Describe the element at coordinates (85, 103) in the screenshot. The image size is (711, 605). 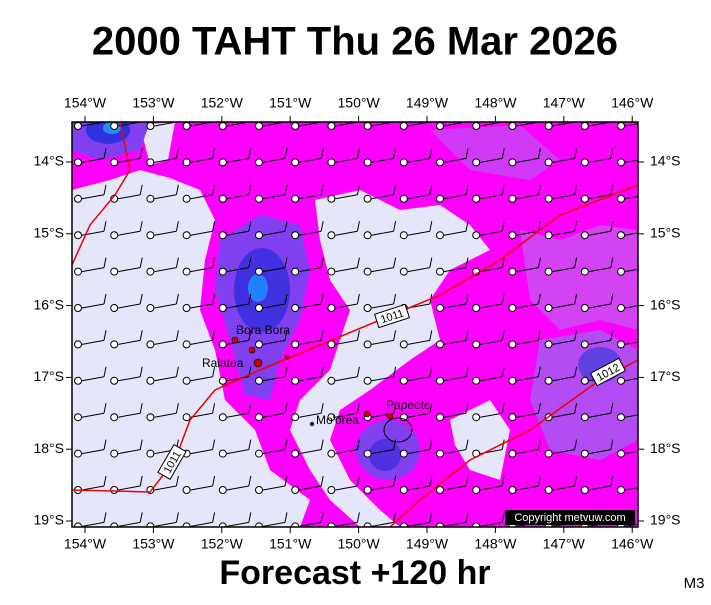
I see `lon-label: 154°W` at that location.